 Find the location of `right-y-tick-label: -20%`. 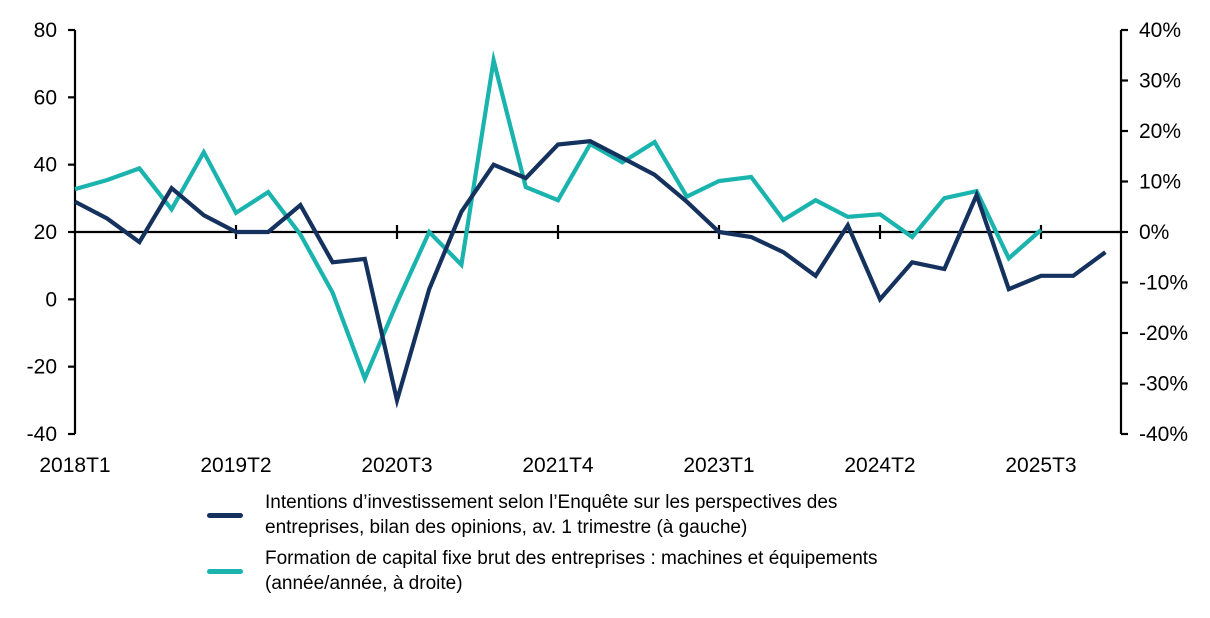

right-y-tick-label: -20% is located at coordinates (1163, 333).